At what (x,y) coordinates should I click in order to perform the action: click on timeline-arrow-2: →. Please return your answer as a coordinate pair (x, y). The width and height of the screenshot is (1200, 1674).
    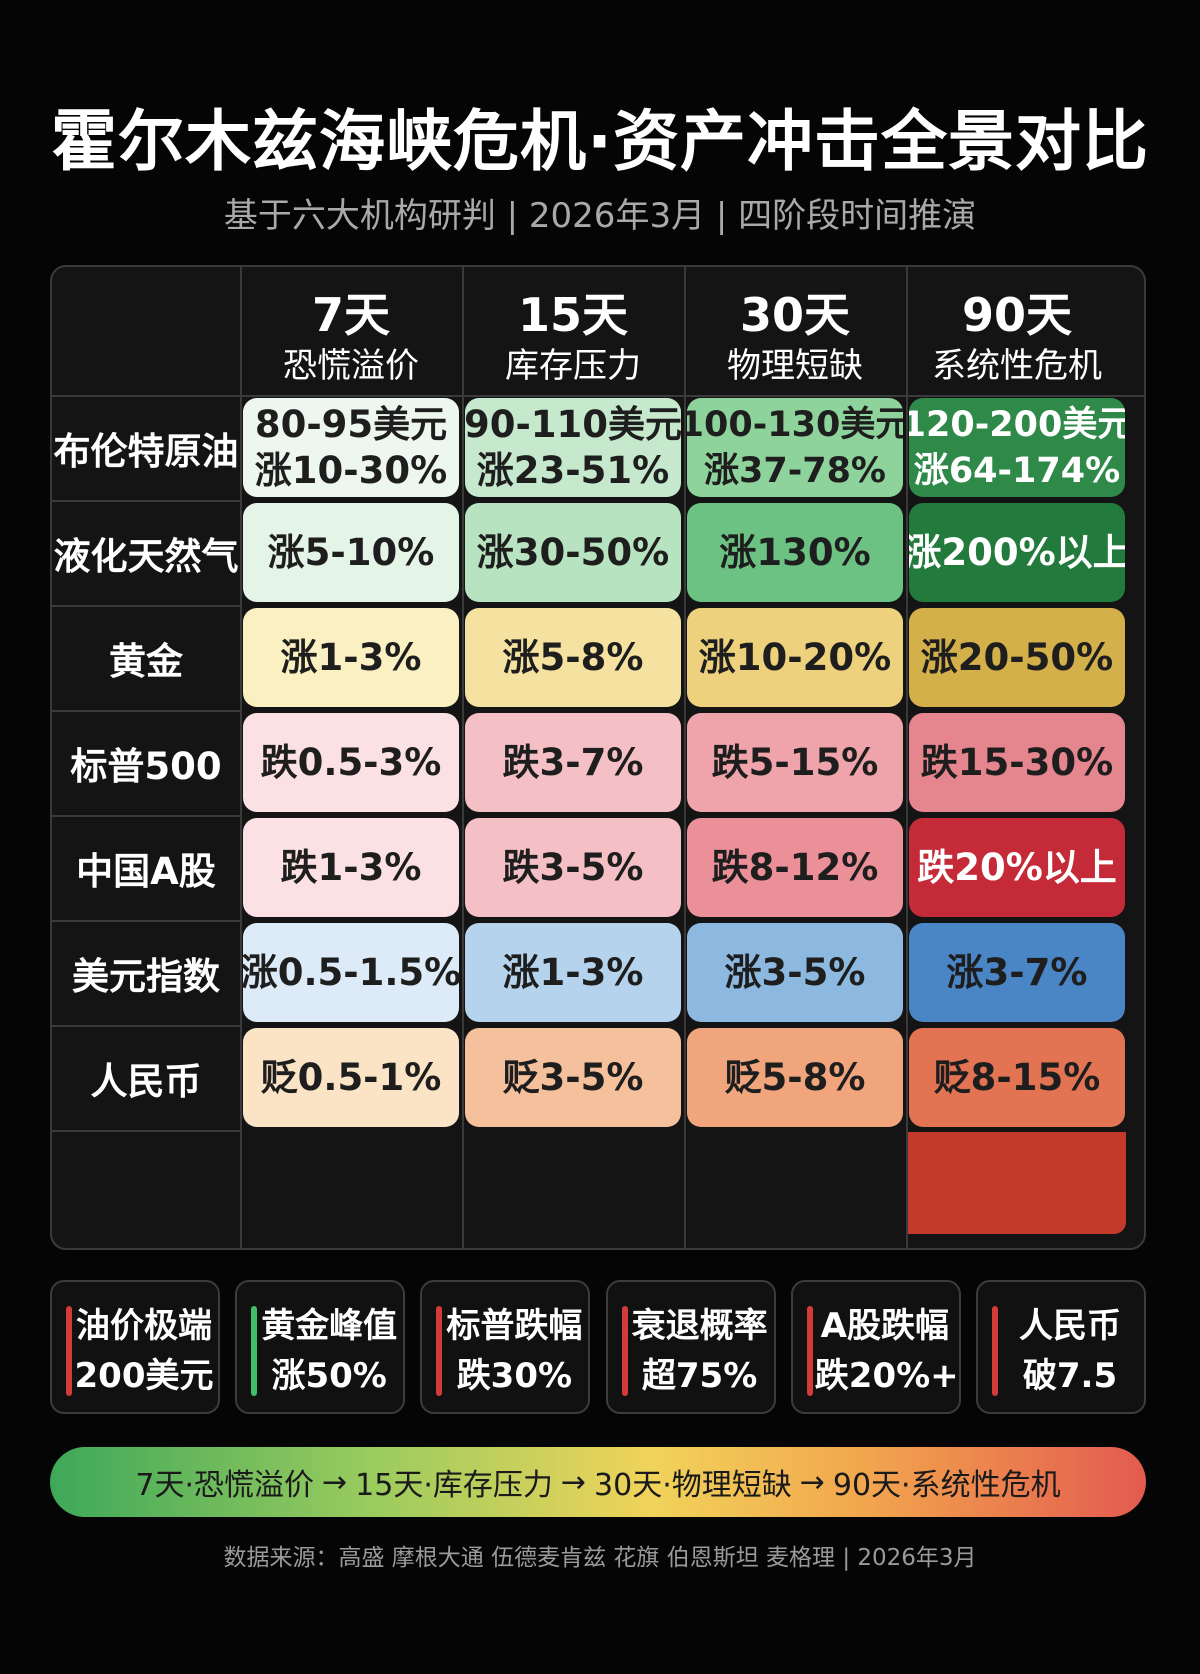
    Looking at the image, I should click on (573, 1482).